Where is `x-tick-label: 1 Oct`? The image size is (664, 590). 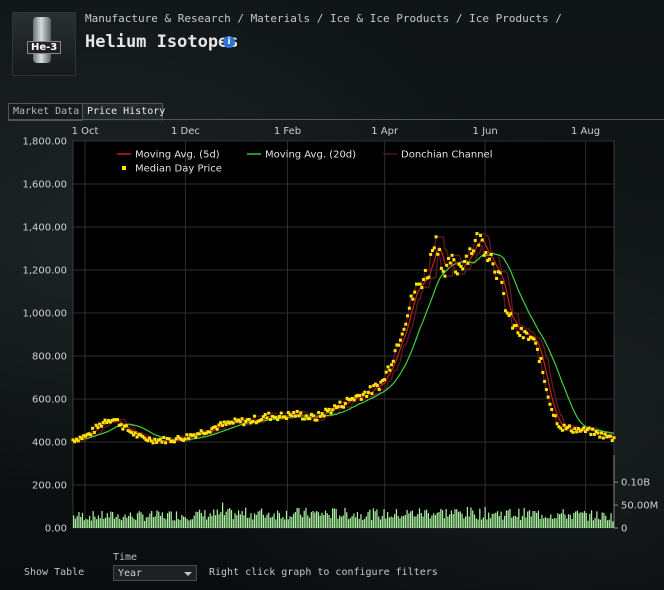
x-tick-label: 1 Oct is located at coordinates (85, 131).